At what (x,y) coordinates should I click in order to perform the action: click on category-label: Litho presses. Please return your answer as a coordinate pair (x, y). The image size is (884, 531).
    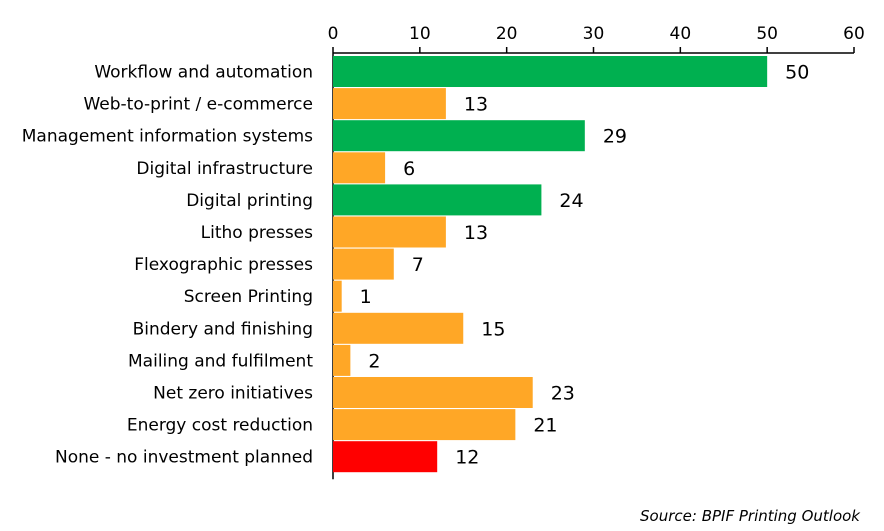
    Looking at the image, I should click on (257, 233).